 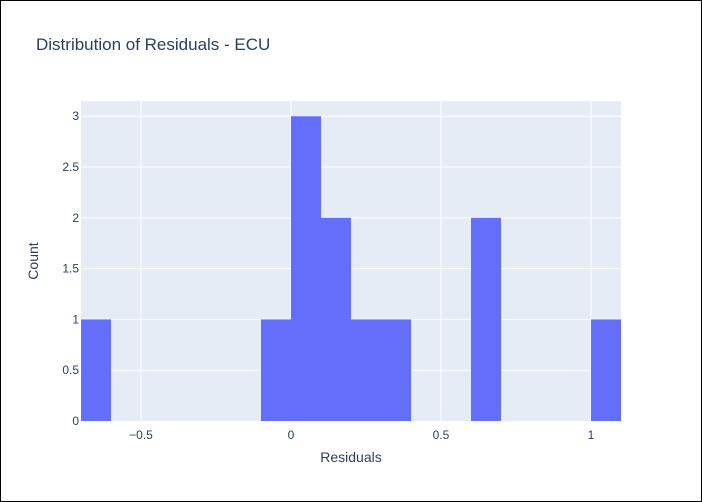 I want to click on y-tick-label: 3, so click(x=75, y=116).